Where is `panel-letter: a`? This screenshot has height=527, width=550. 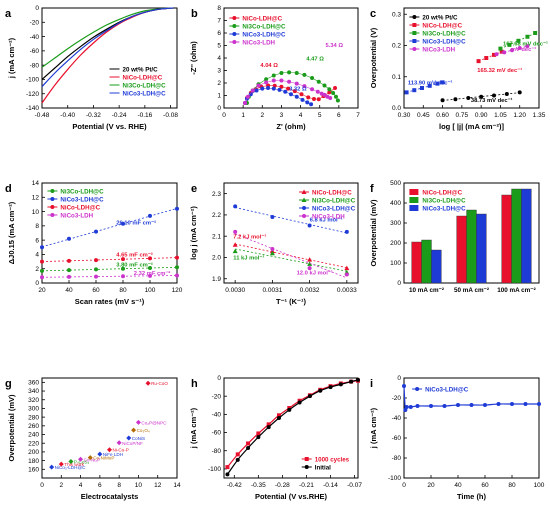
panel-letter: a is located at coordinates (8, 14).